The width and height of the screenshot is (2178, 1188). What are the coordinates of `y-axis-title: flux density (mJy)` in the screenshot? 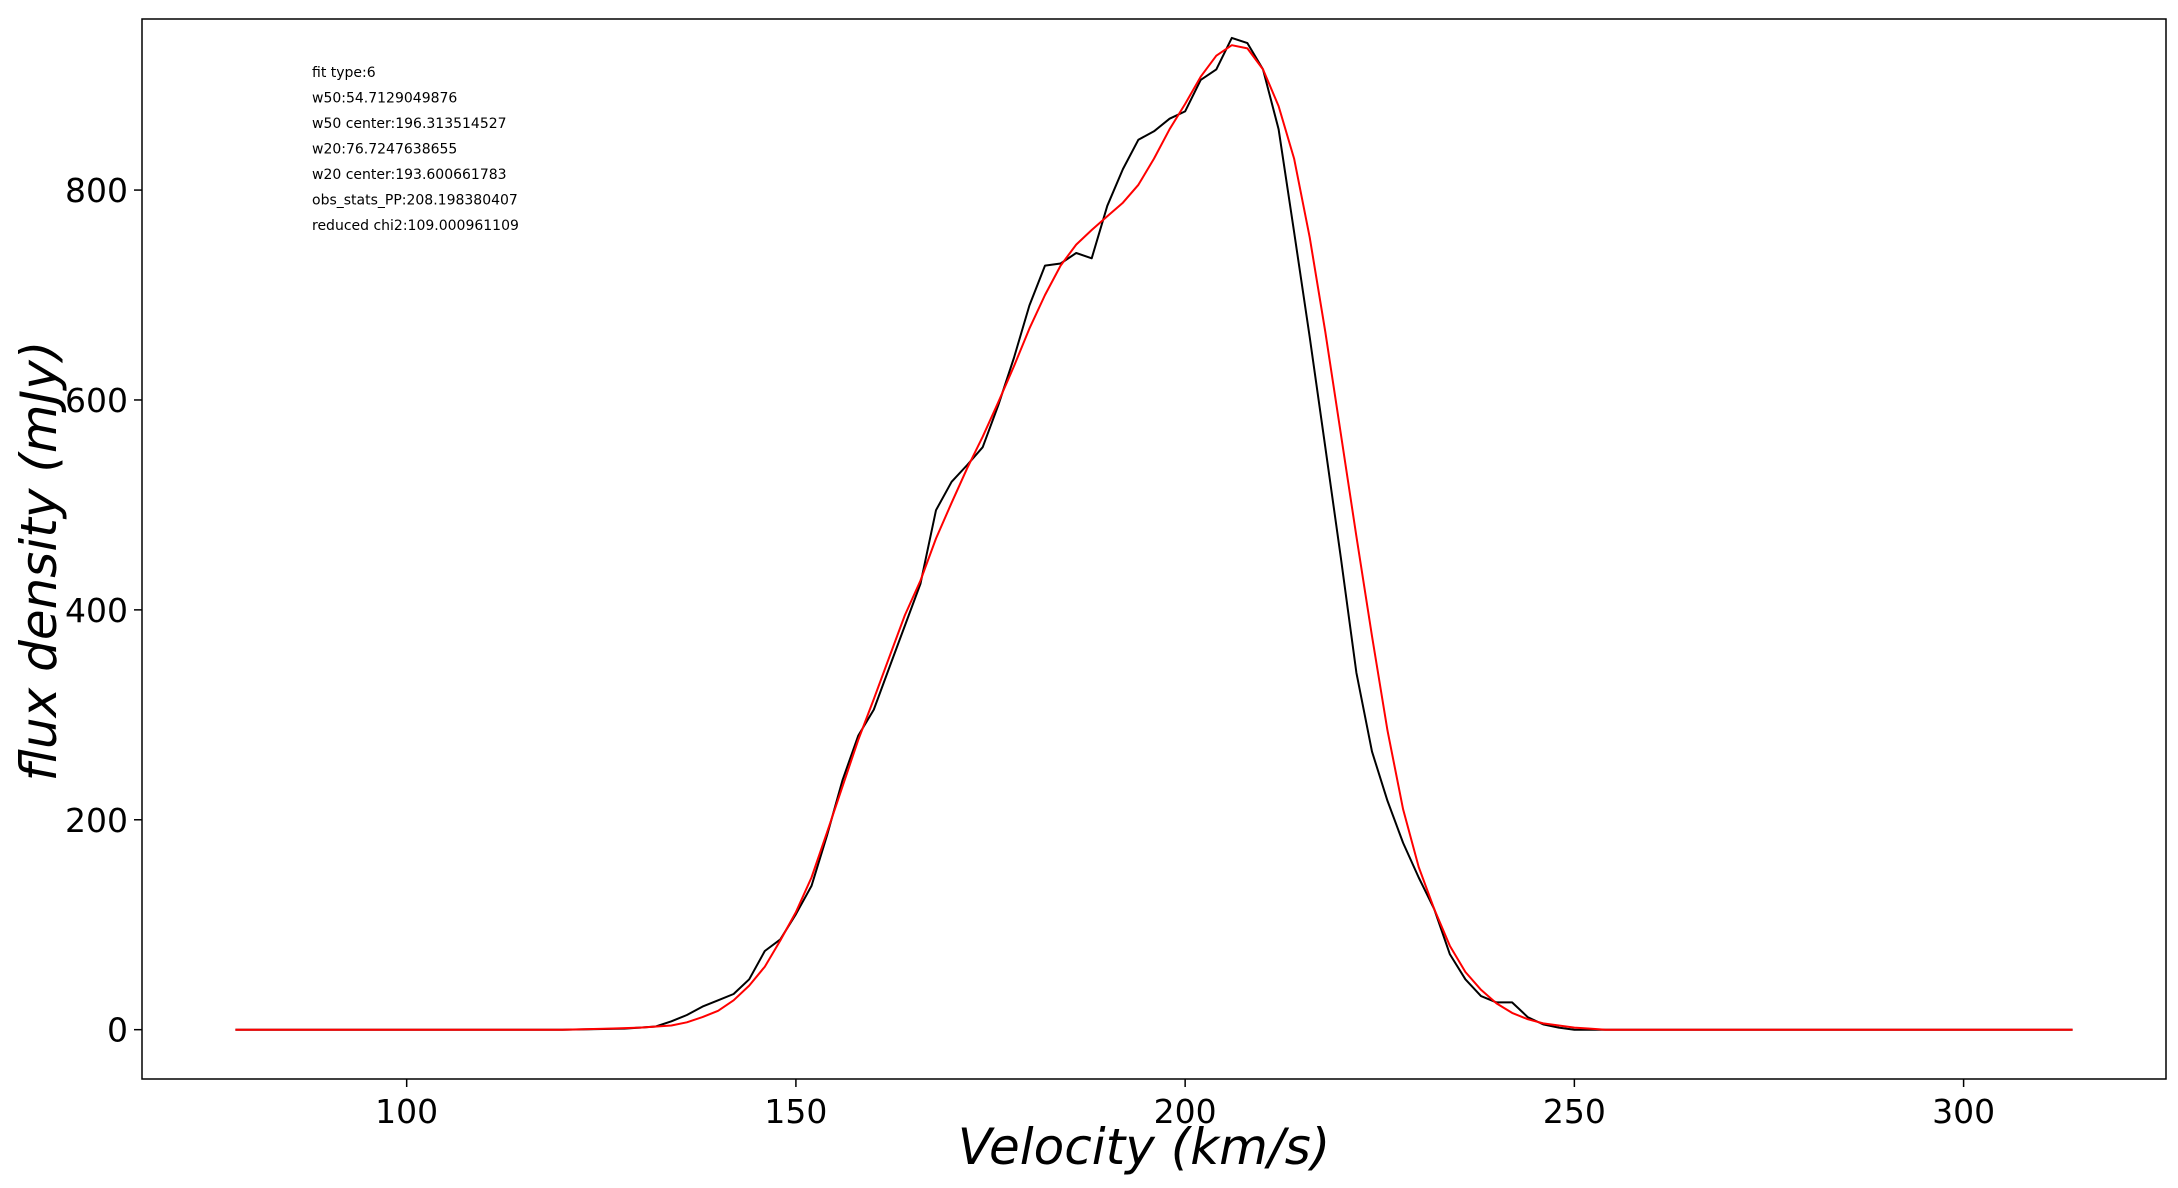 It's located at (39, 561).